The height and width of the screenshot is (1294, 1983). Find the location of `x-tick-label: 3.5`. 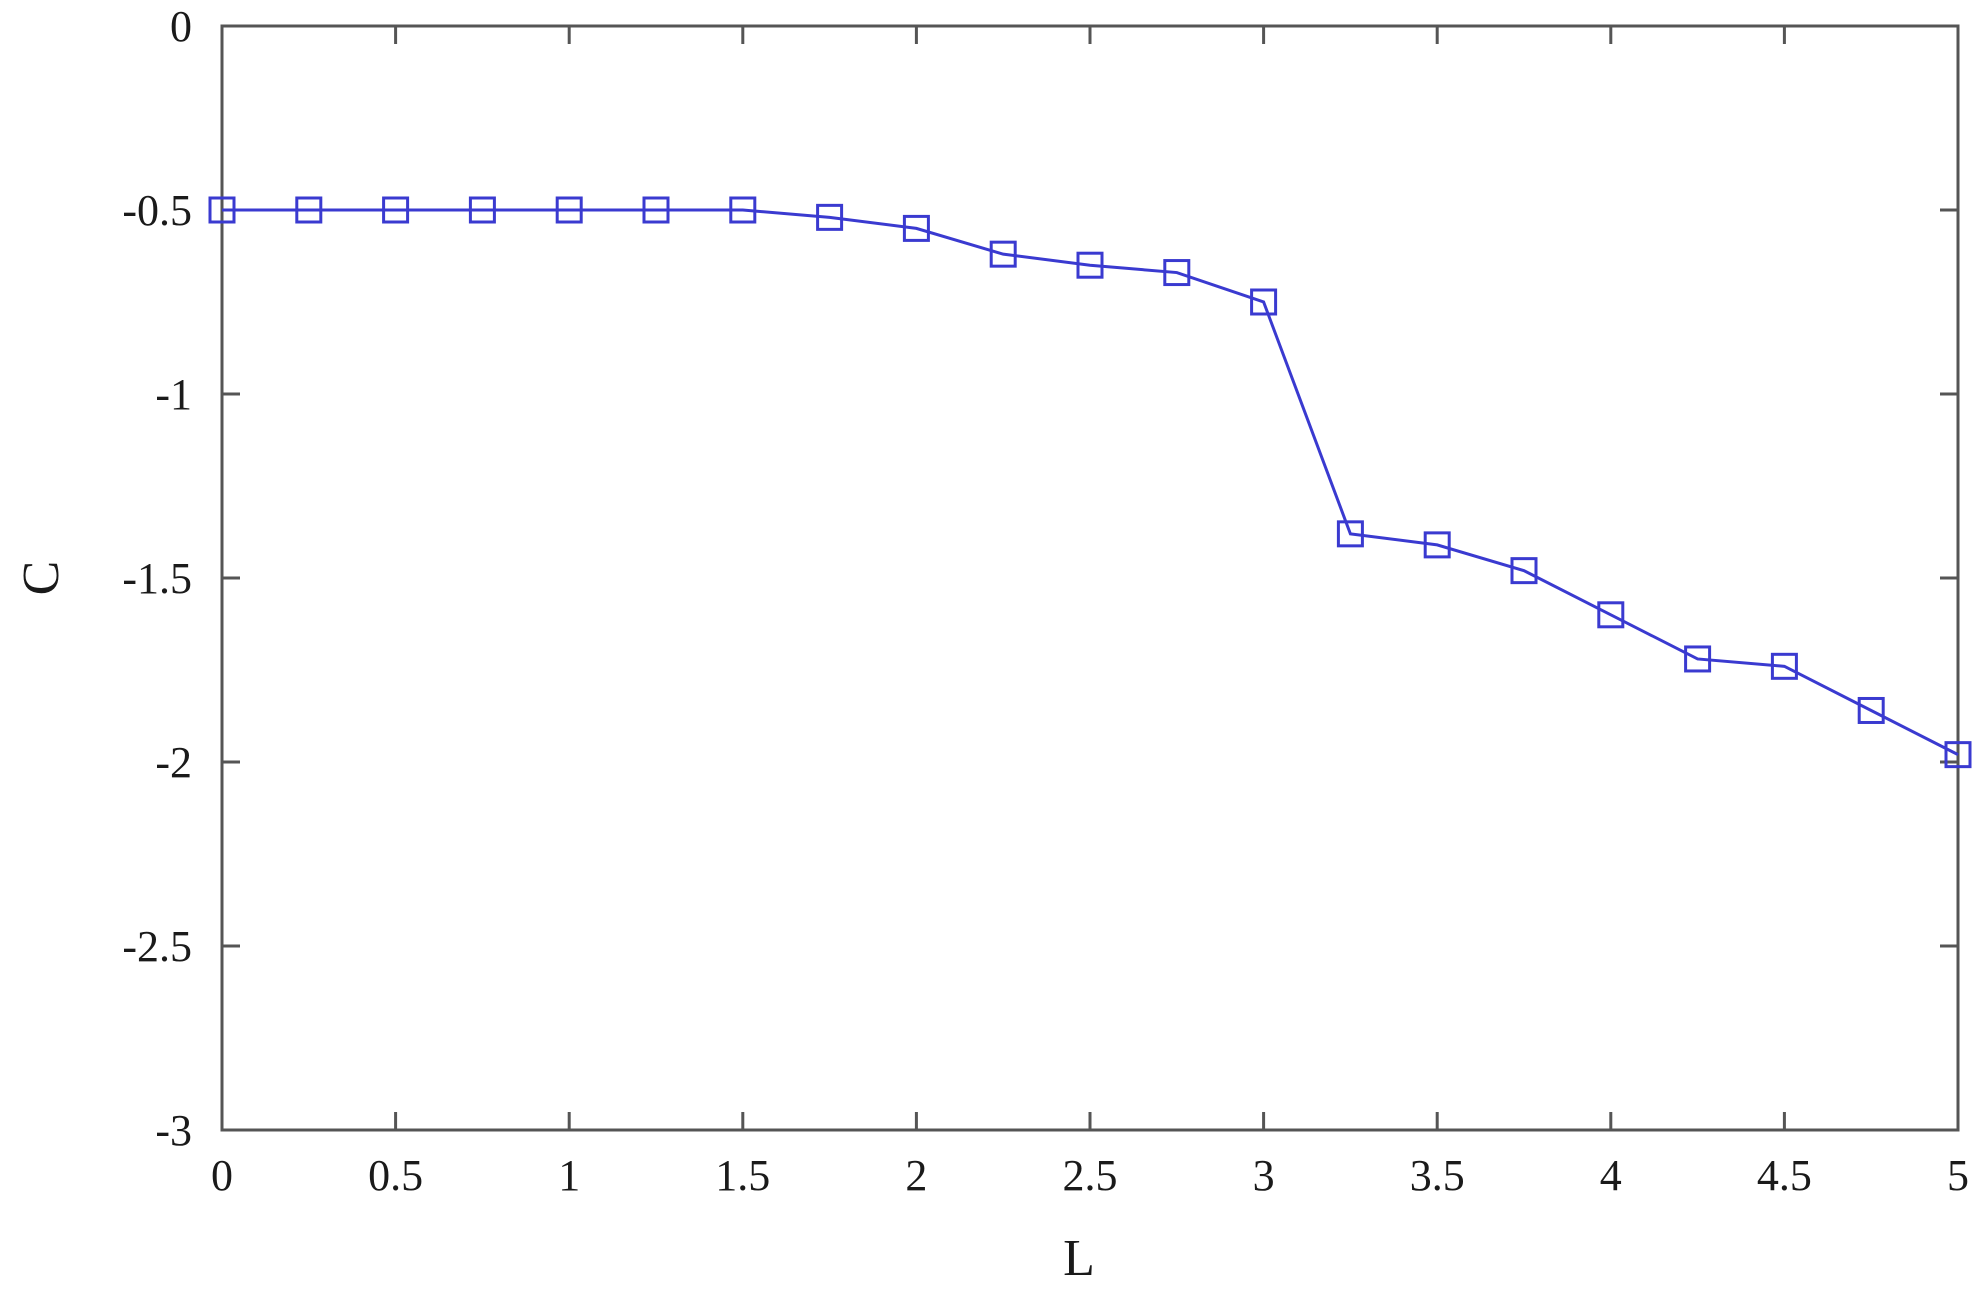

x-tick-label: 3.5 is located at coordinates (1437, 1175).